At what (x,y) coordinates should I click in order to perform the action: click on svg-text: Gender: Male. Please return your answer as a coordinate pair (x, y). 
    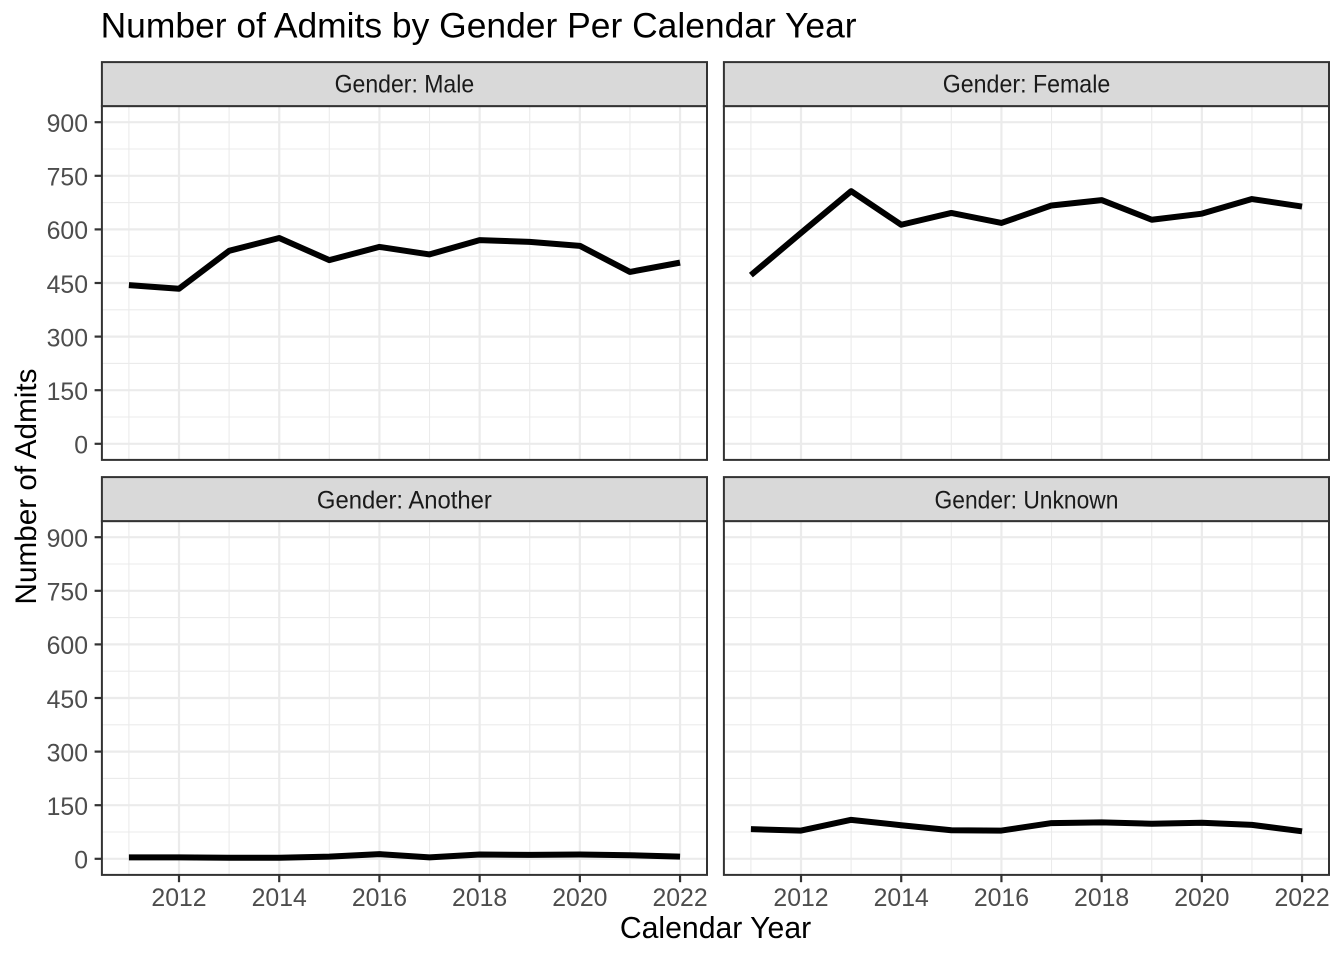
    Looking at the image, I should click on (405, 85).